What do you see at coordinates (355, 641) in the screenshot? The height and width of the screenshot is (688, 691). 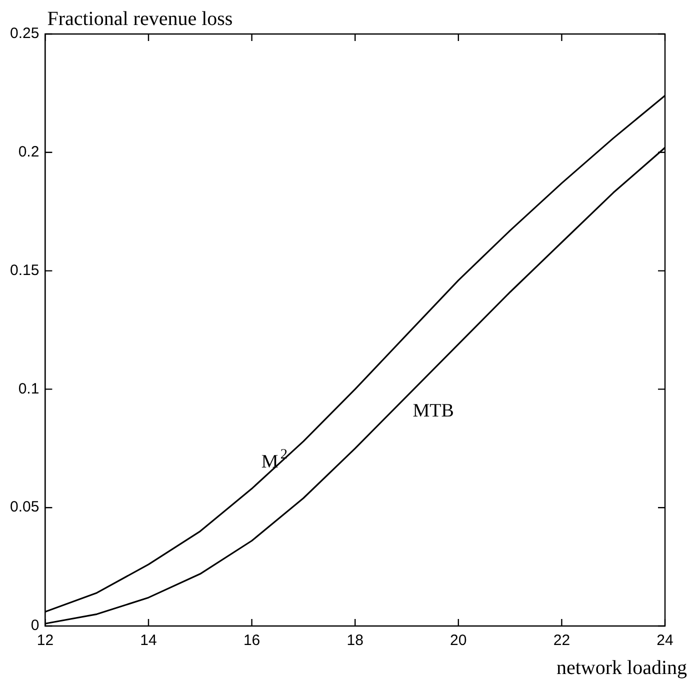 I see `x-tick-label: 18` at bounding box center [355, 641].